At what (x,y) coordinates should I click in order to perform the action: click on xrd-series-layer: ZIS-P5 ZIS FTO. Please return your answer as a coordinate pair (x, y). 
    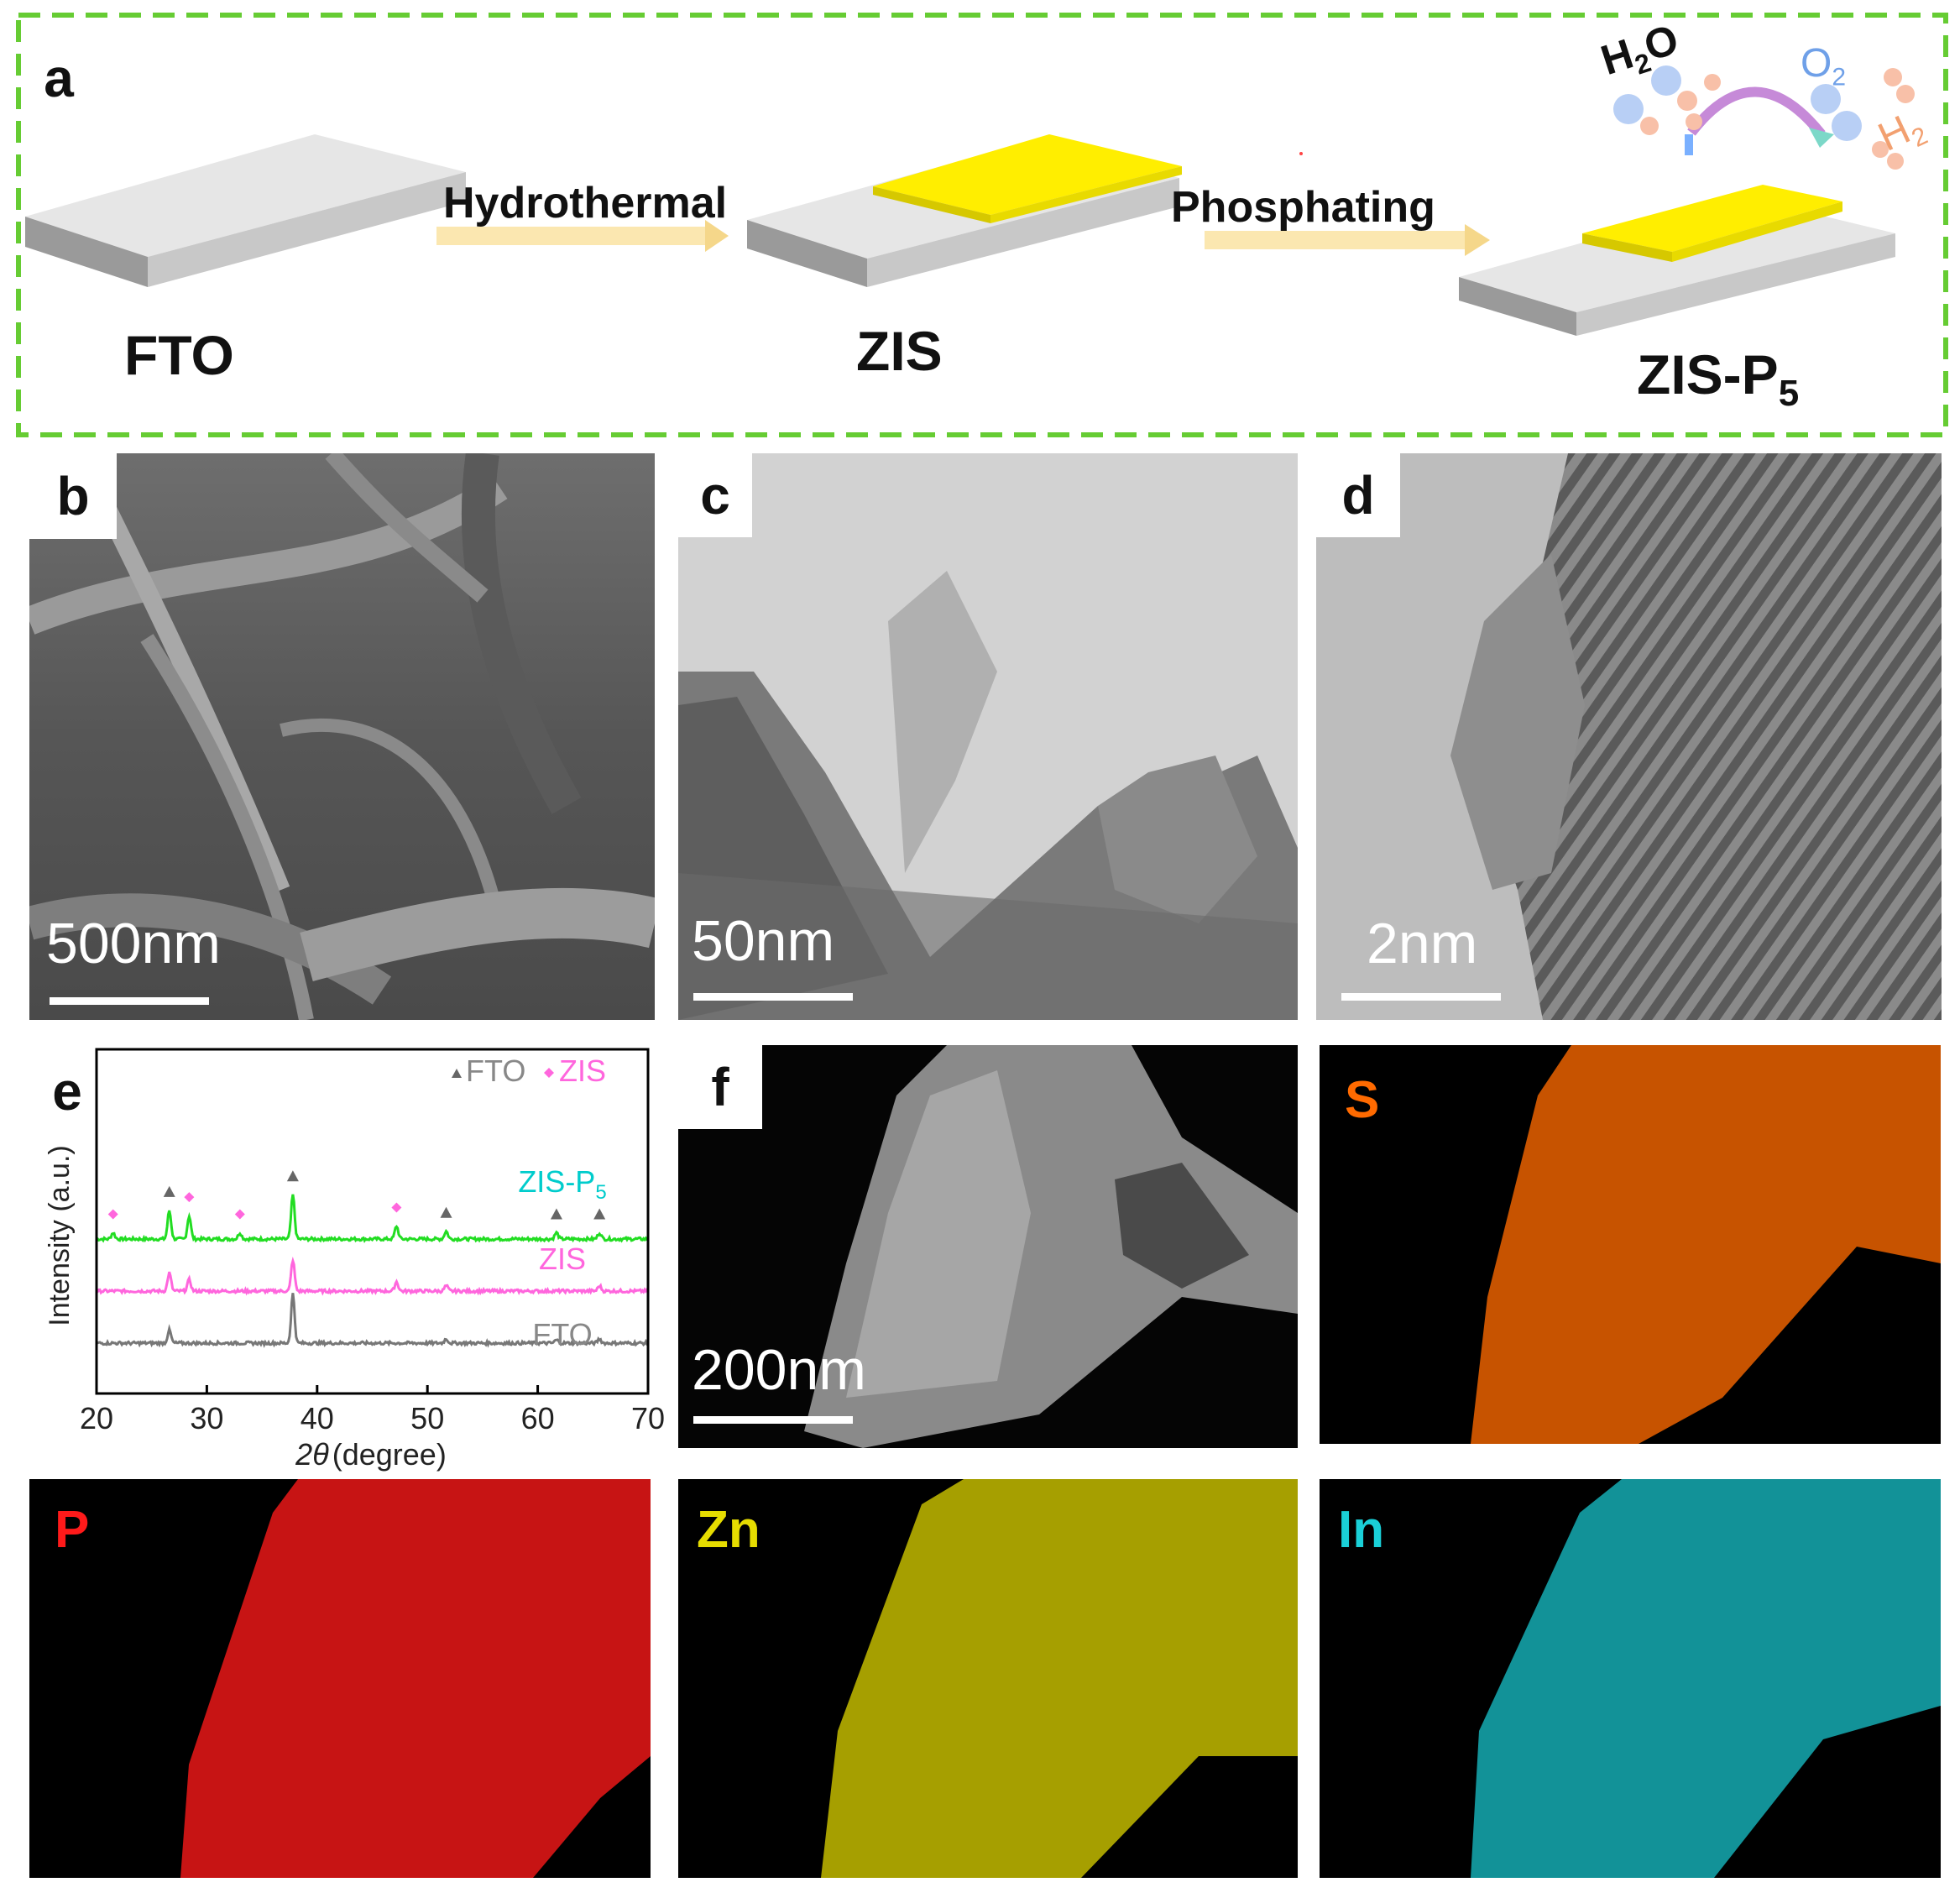
    Looking at the image, I should click on (373, 1258).